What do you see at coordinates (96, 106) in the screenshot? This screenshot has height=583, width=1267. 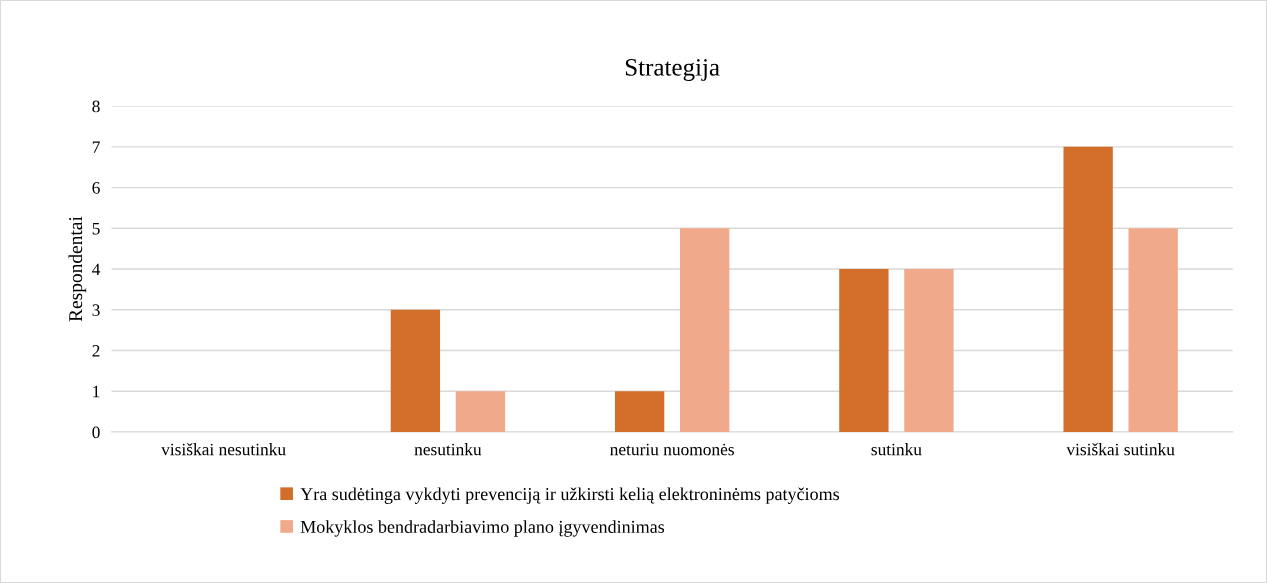 I see `y-tick-label: 8` at bounding box center [96, 106].